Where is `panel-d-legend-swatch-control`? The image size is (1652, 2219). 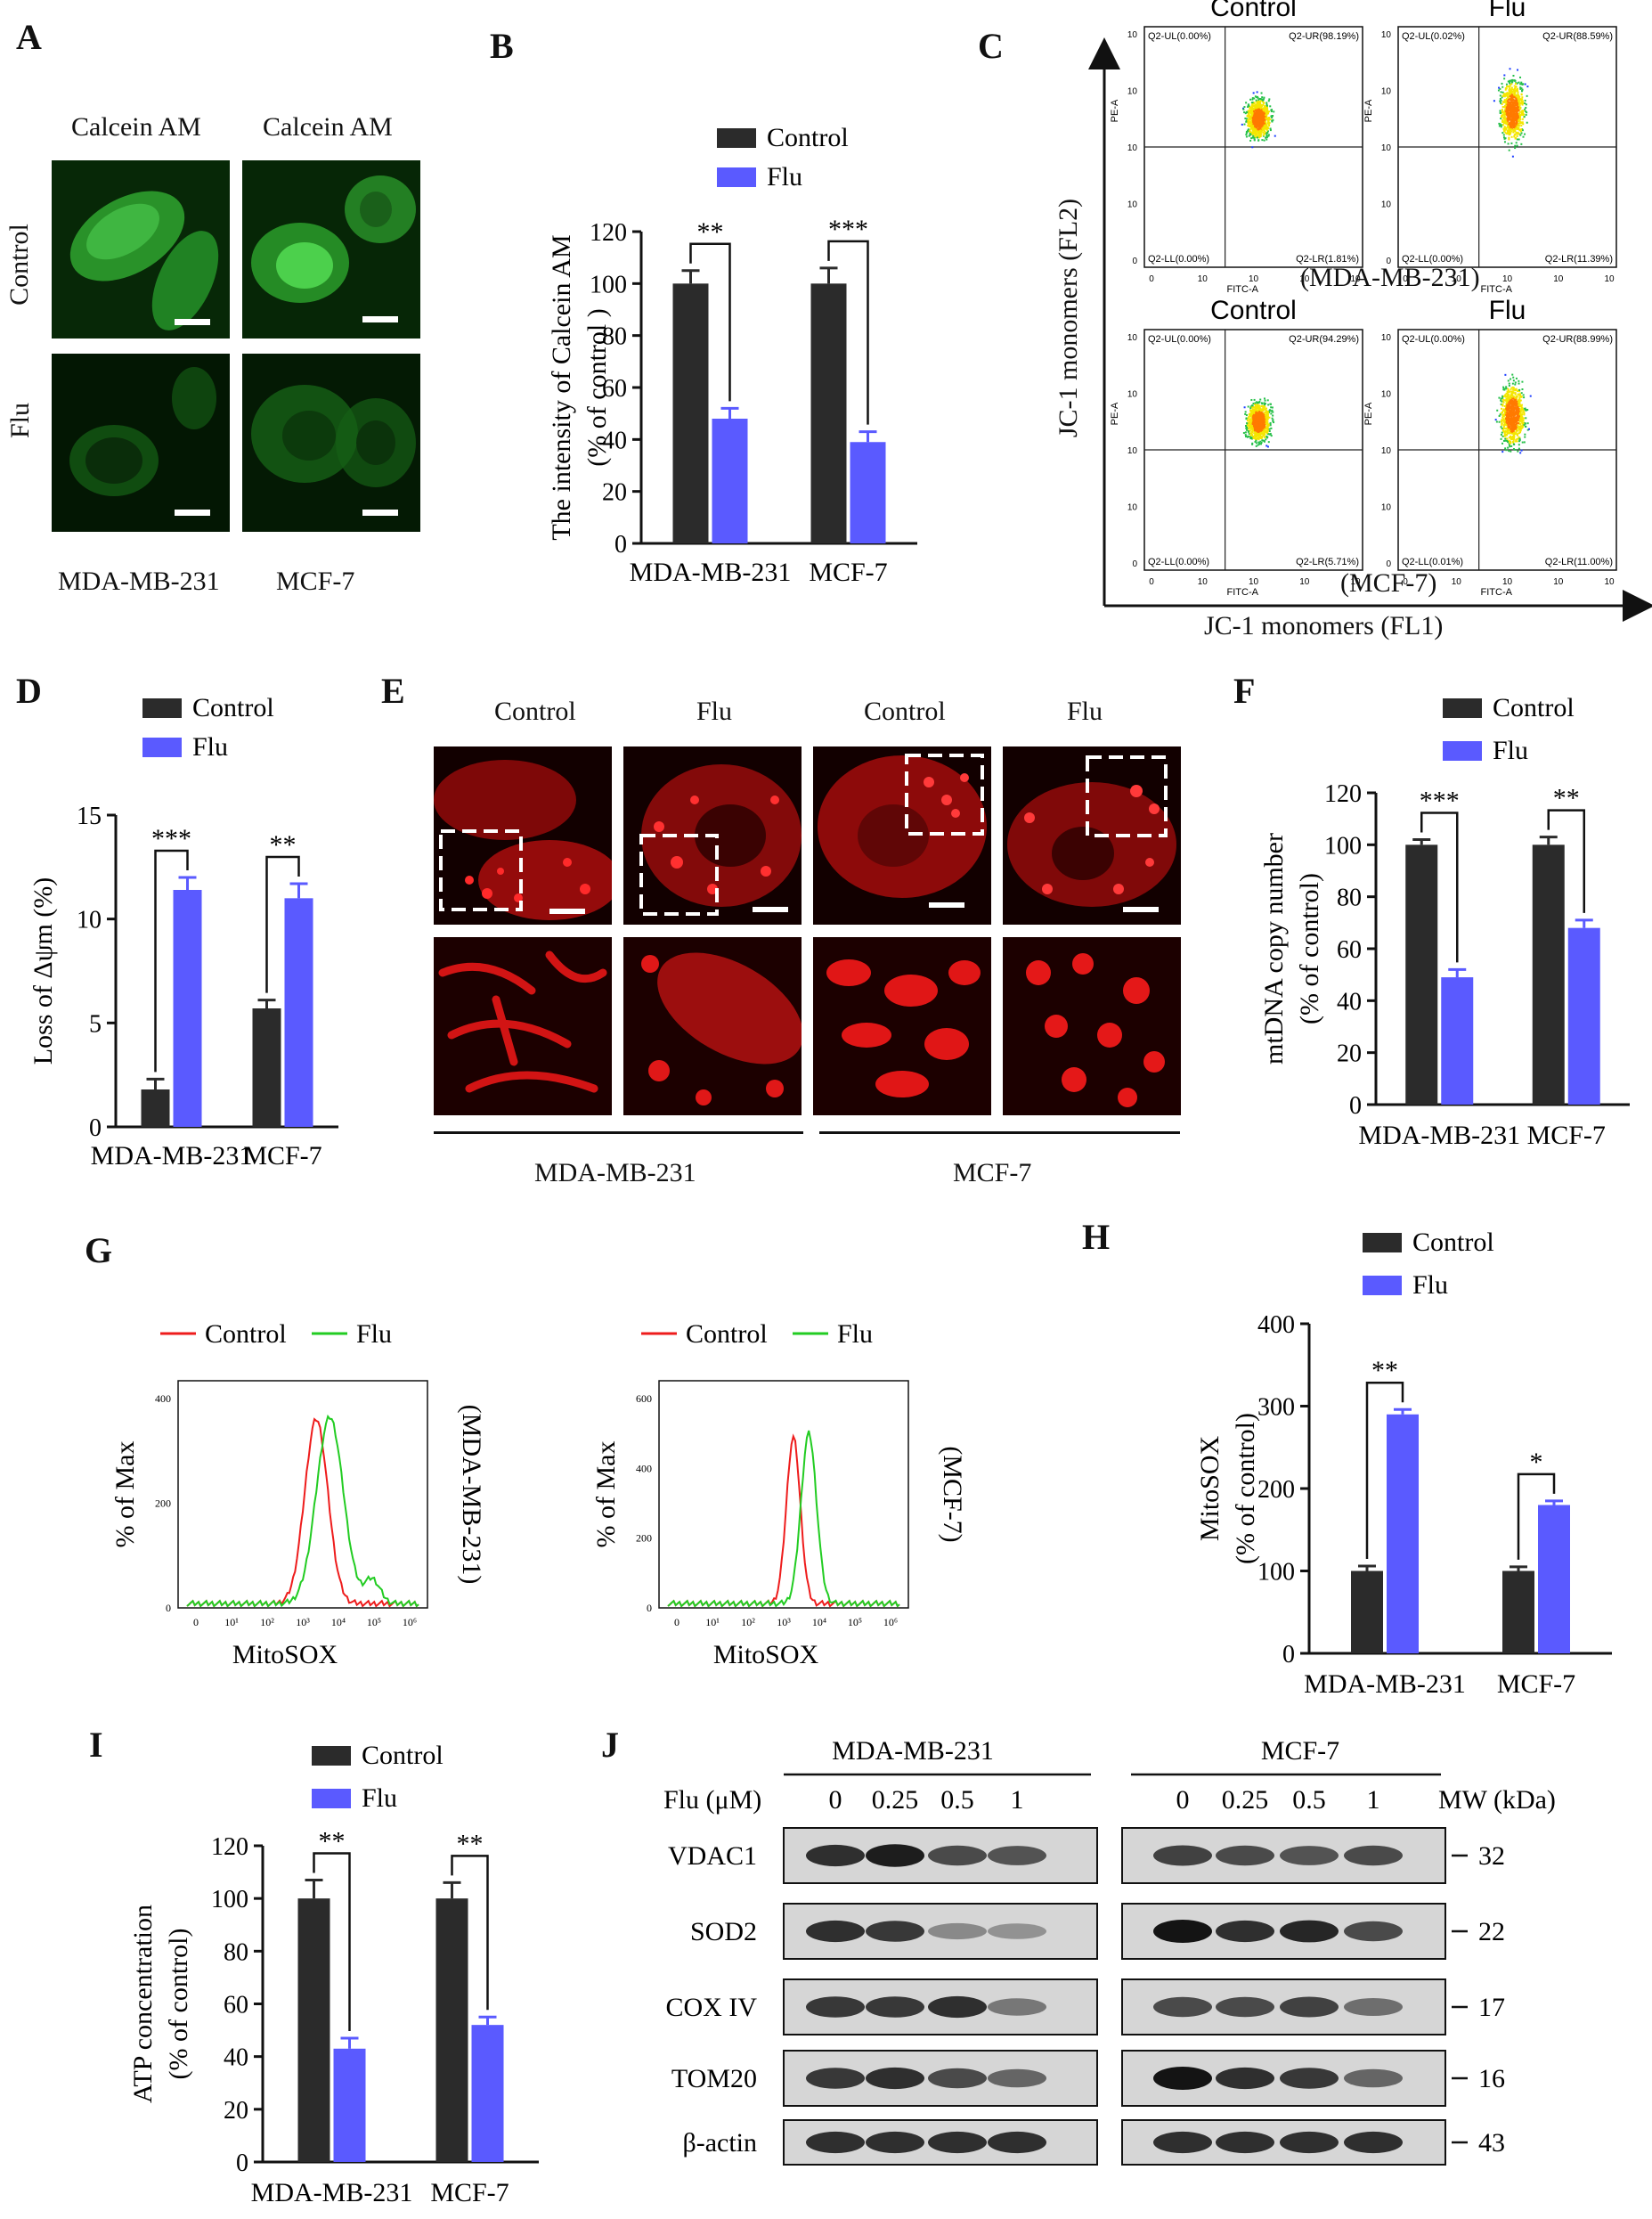
panel-d-legend-swatch-control is located at coordinates (162, 708).